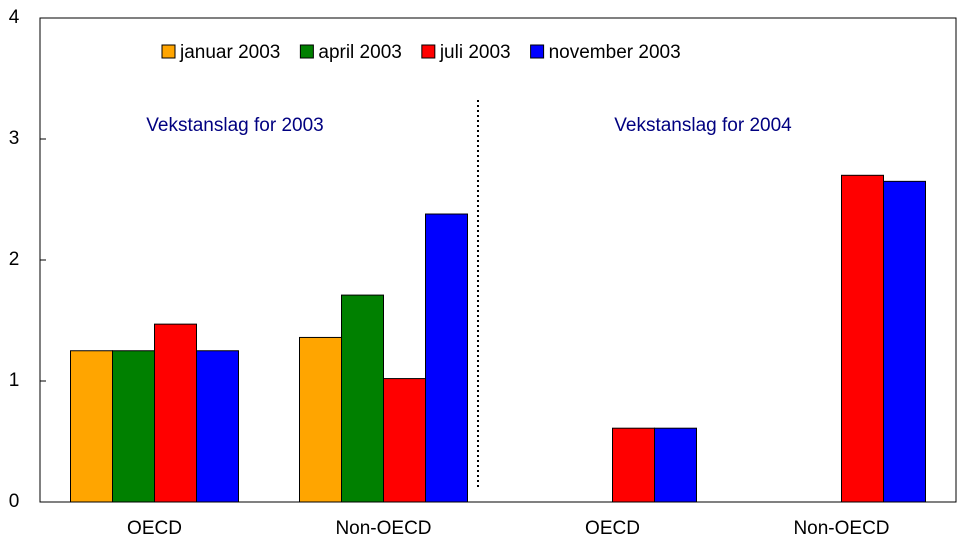  Describe the element at coordinates (14, 501) in the screenshot. I see `y-tick-label: 0` at that location.